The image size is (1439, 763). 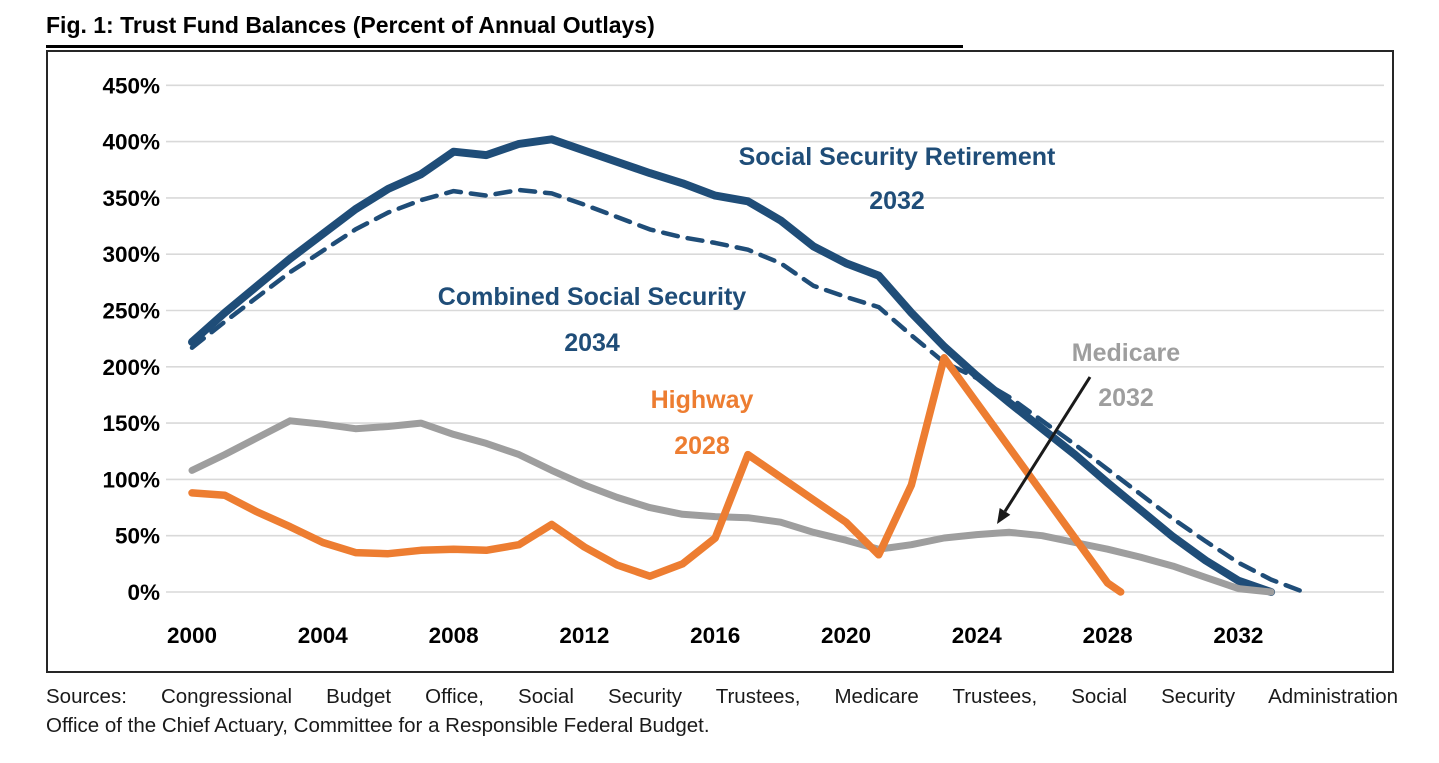 What do you see at coordinates (702, 400) in the screenshot?
I see `label-highway-name: Highway` at bounding box center [702, 400].